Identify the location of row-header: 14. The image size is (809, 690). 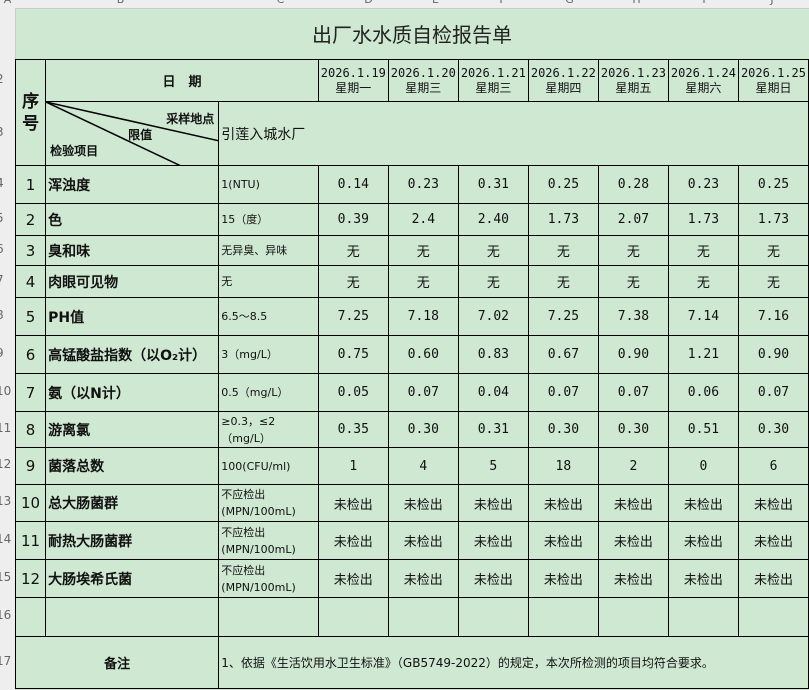
(6, 539).